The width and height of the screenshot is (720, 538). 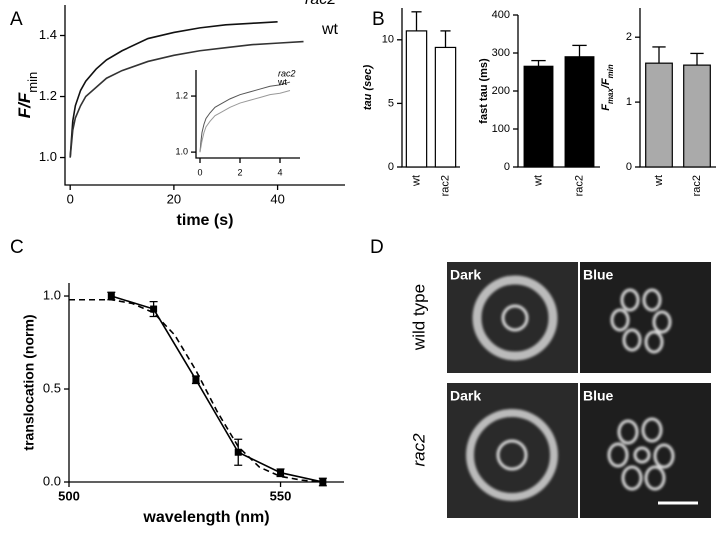 I want to click on row-label: wild type, so click(x=418, y=317).